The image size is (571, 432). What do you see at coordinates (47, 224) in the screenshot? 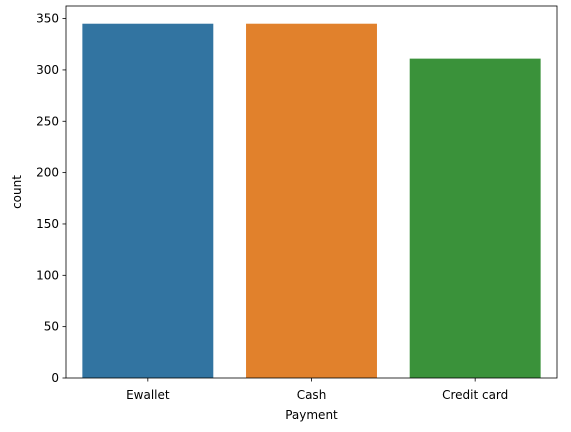
I see `y-tick-label: 150` at bounding box center [47, 224].